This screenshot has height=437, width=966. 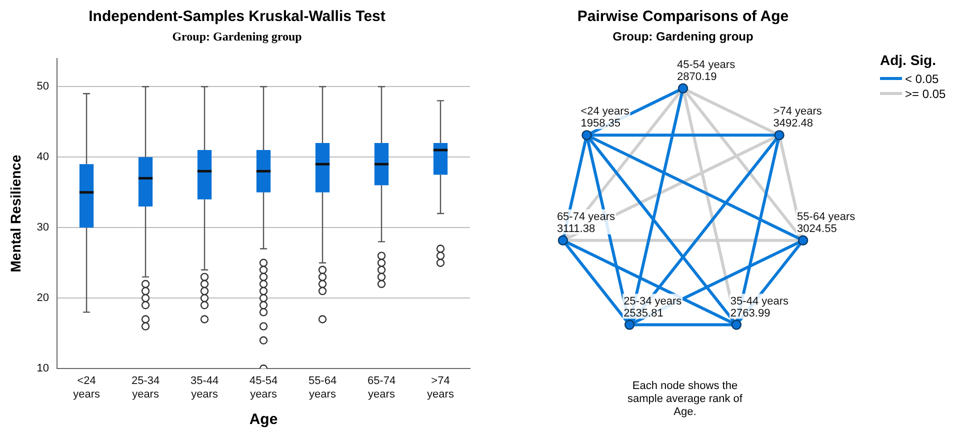 I want to click on data-label: 2870.19, so click(x=697, y=76).